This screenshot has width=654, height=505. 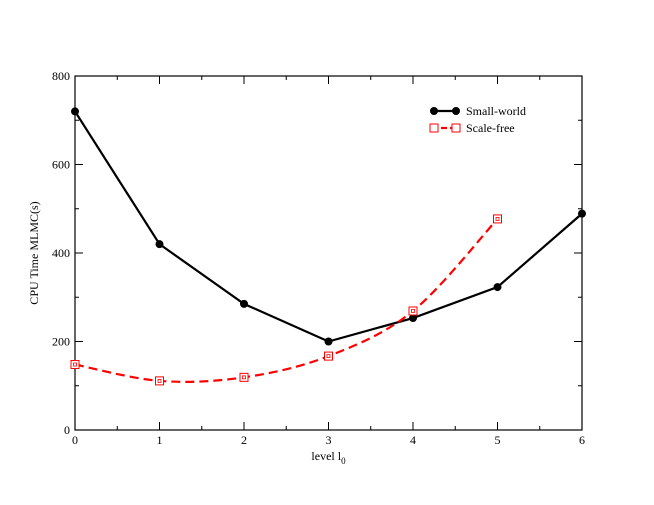 What do you see at coordinates (343, 461) in the screenshot?
I see `x-axis-label-subscript: 0` at bounding box center [343, 461].